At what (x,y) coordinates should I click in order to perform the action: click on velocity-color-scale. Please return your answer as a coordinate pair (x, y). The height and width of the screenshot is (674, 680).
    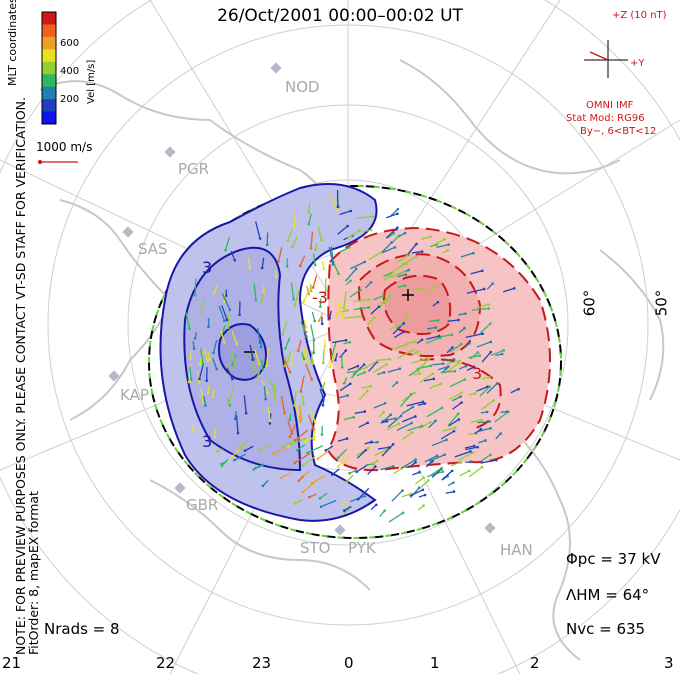
    Looking at the image, I should click on (49, 68).